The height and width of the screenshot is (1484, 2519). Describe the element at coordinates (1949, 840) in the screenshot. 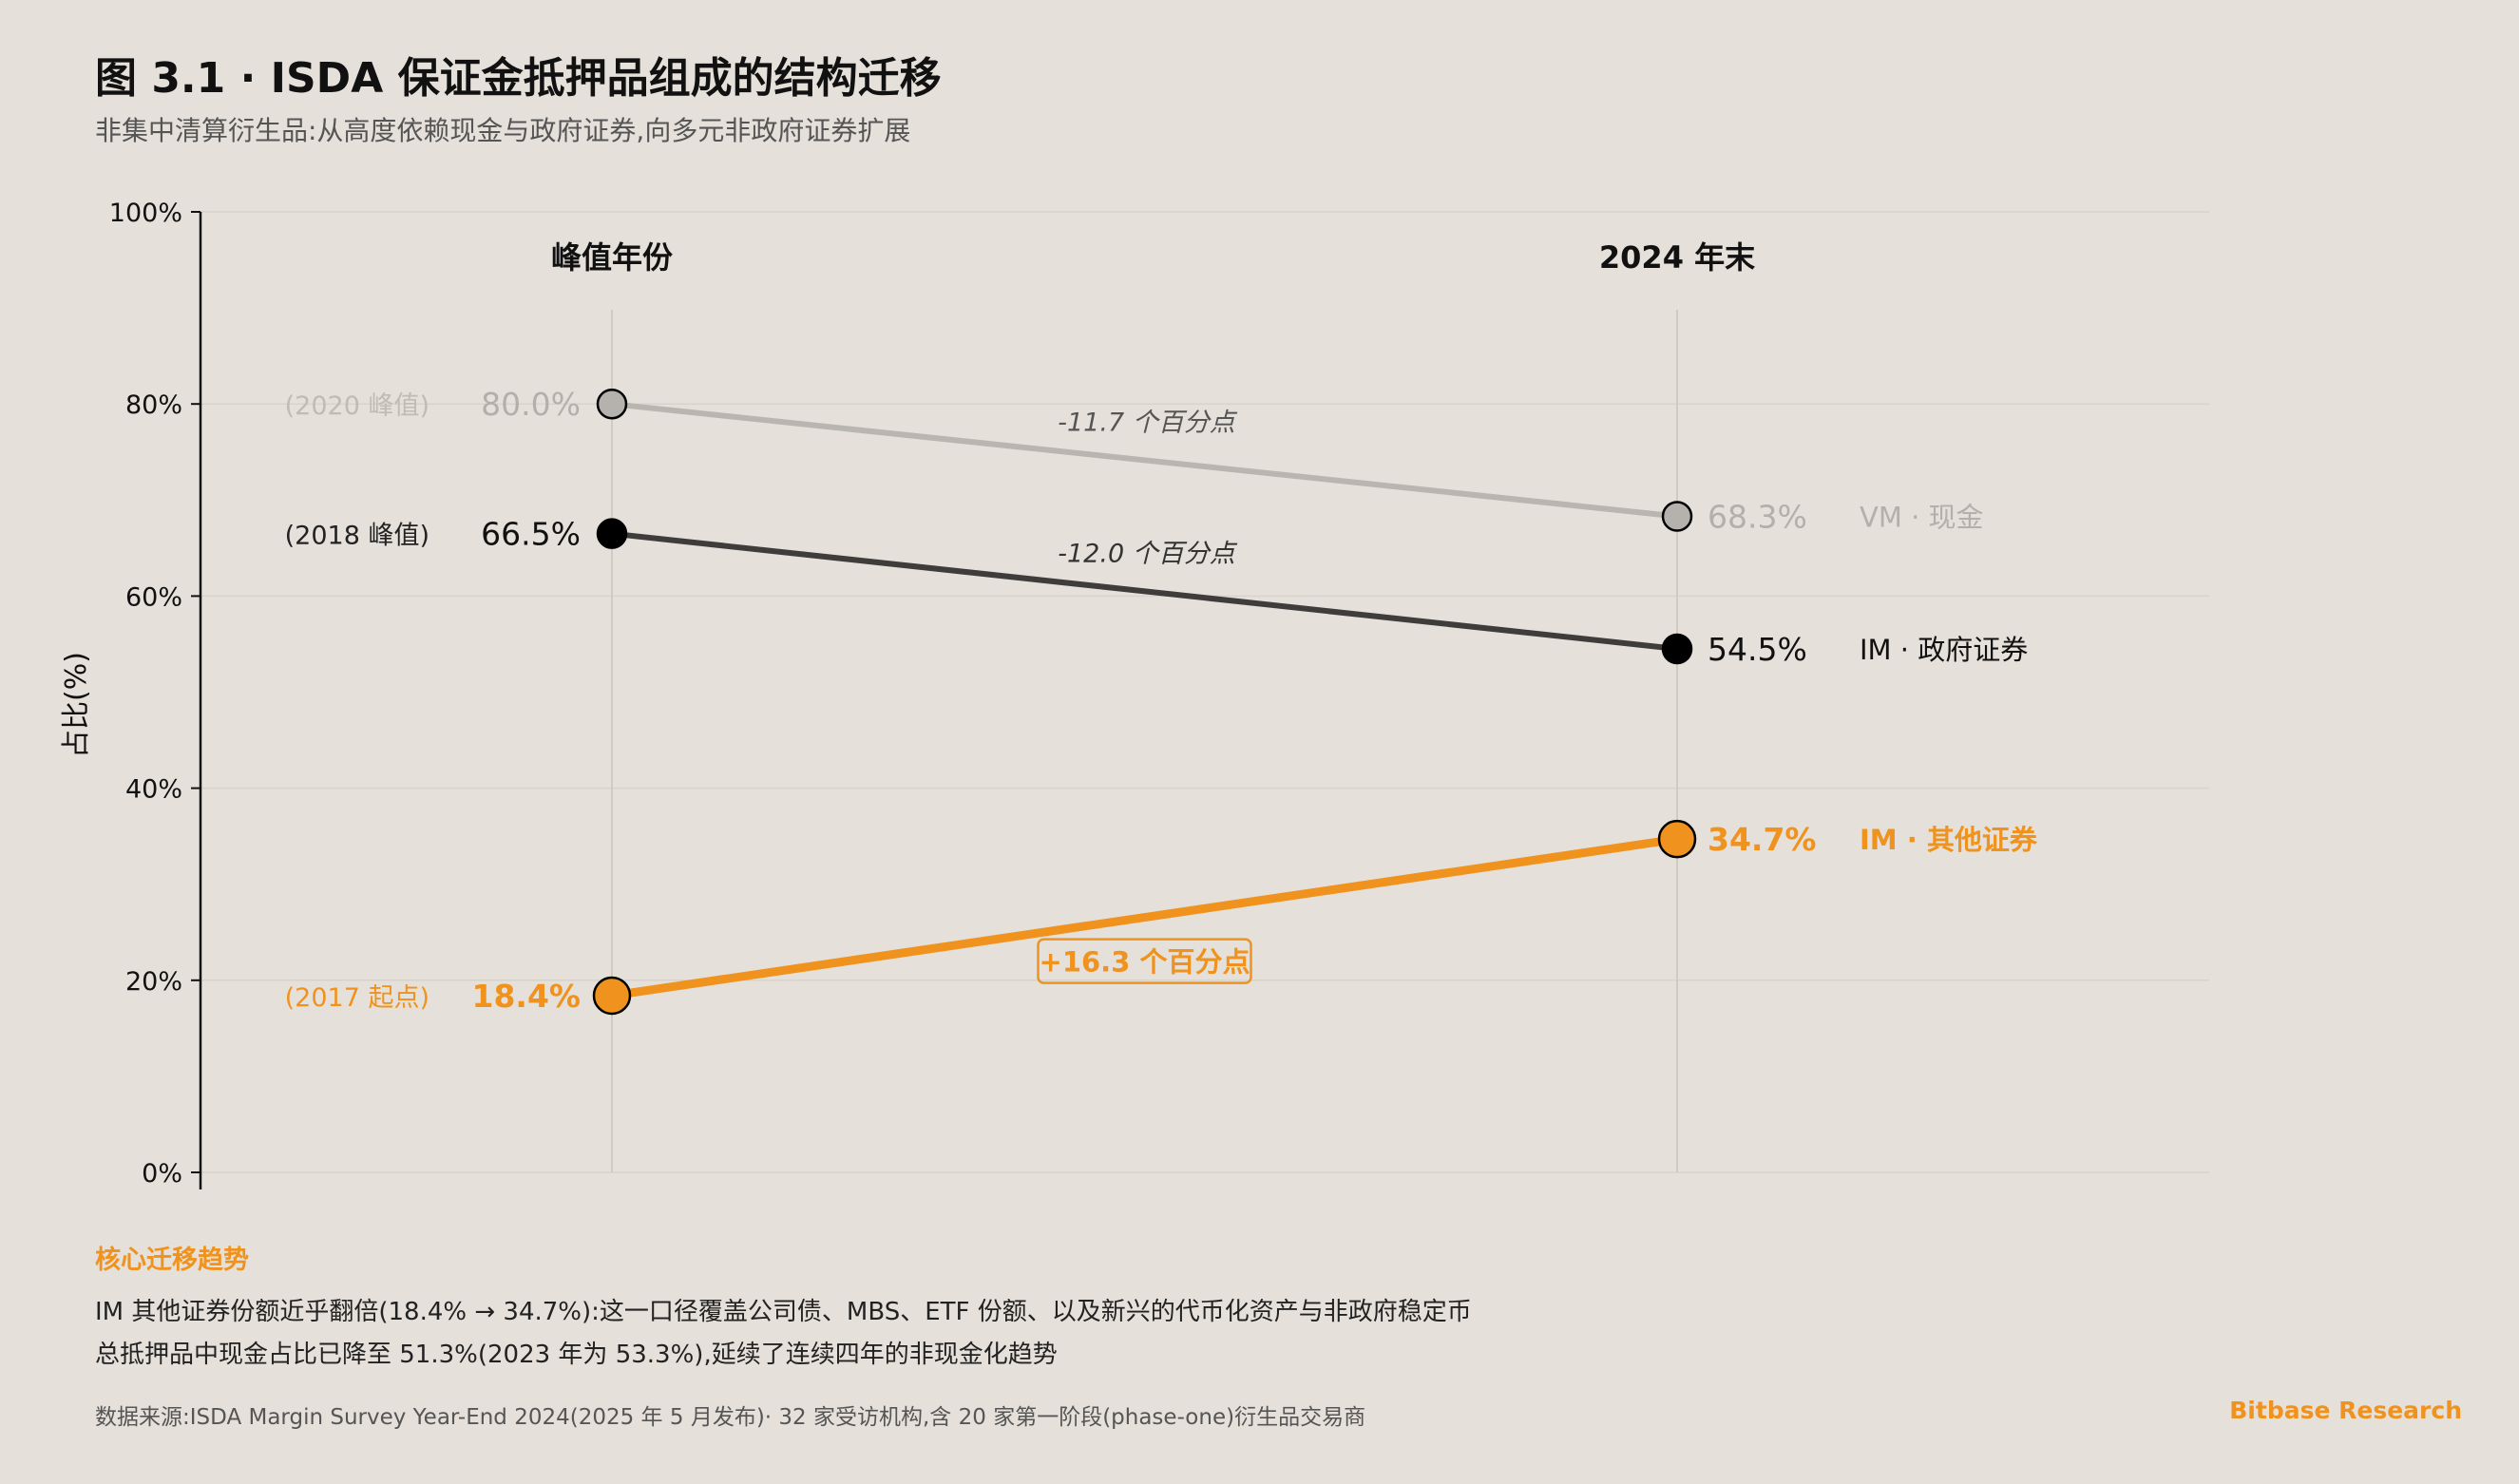

I see `series-name-label: IM · 其他证券` at that location.